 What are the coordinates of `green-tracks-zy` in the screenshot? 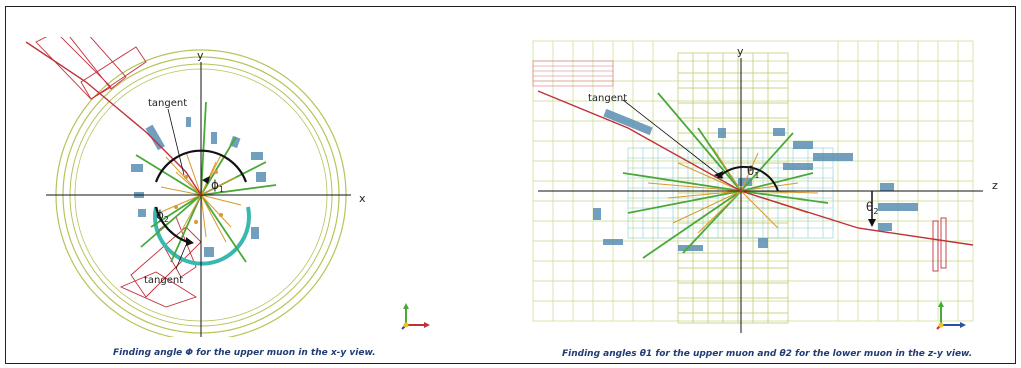 It's located at (725, 175).